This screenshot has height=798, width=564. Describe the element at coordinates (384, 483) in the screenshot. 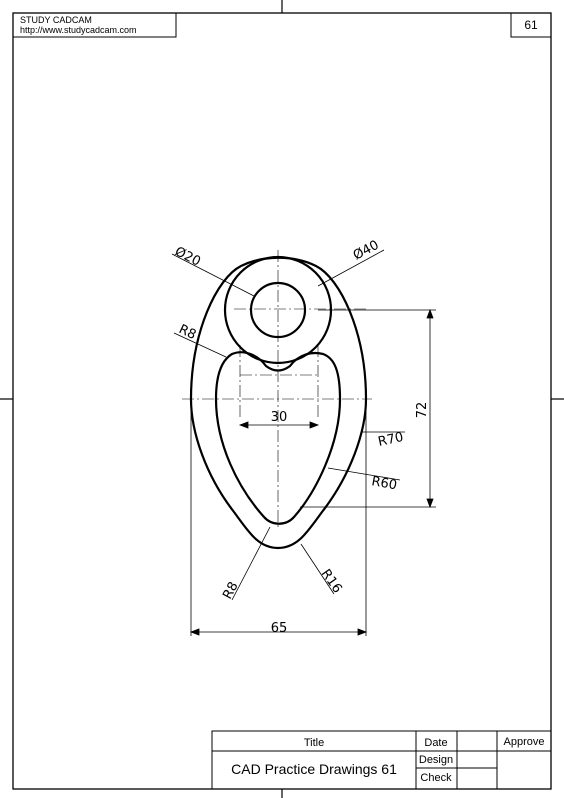

I see `dim-r60: R60` at that location.